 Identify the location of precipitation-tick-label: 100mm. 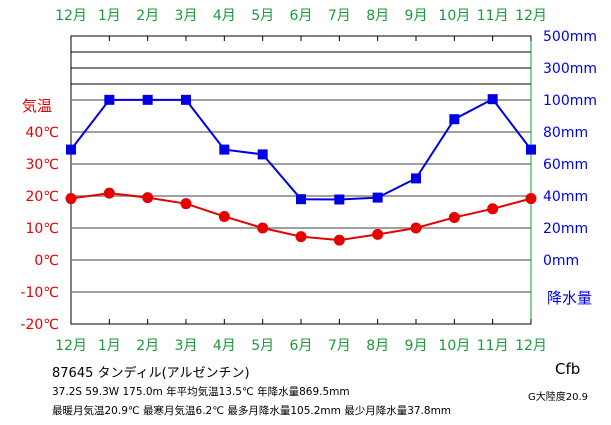
(570, 101).